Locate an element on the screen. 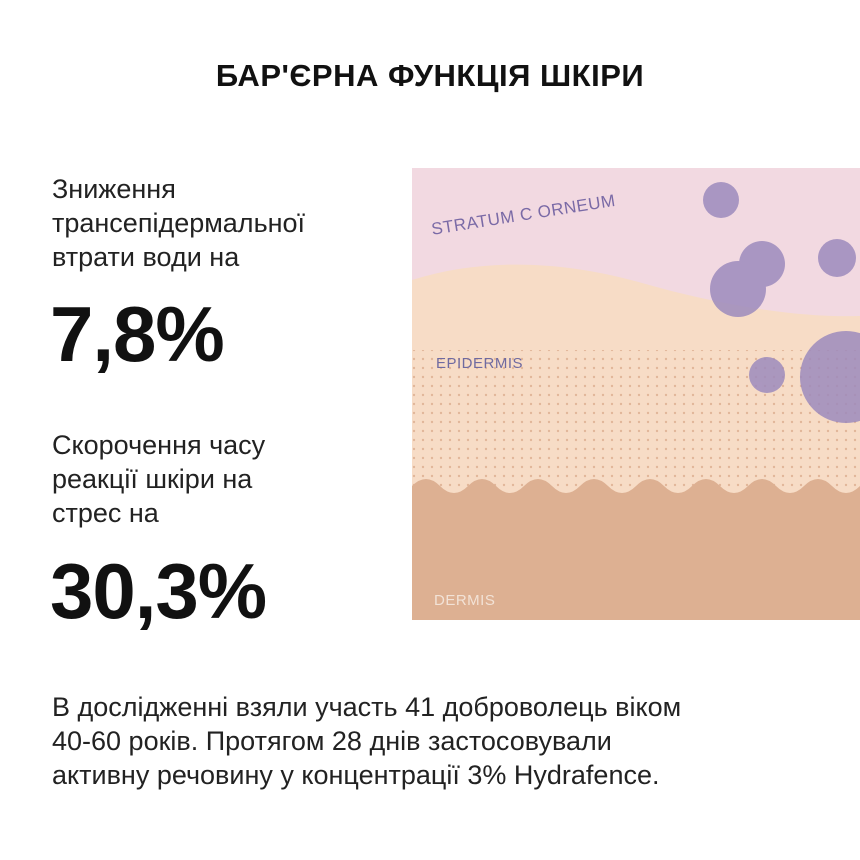  stat-label-1-line-3: втрати води на is located at coordinates (146, 257).